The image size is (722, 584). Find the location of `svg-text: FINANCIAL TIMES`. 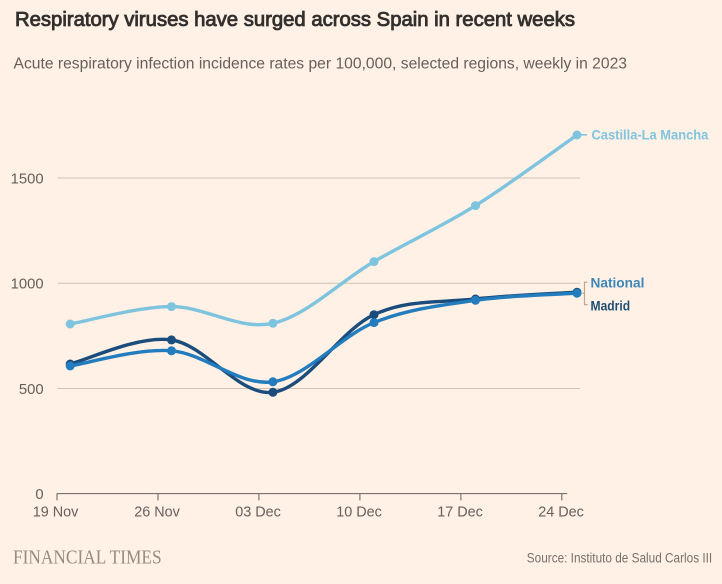

svg-text: FINANCIAL TIMES is located at coordinates (87, 557).